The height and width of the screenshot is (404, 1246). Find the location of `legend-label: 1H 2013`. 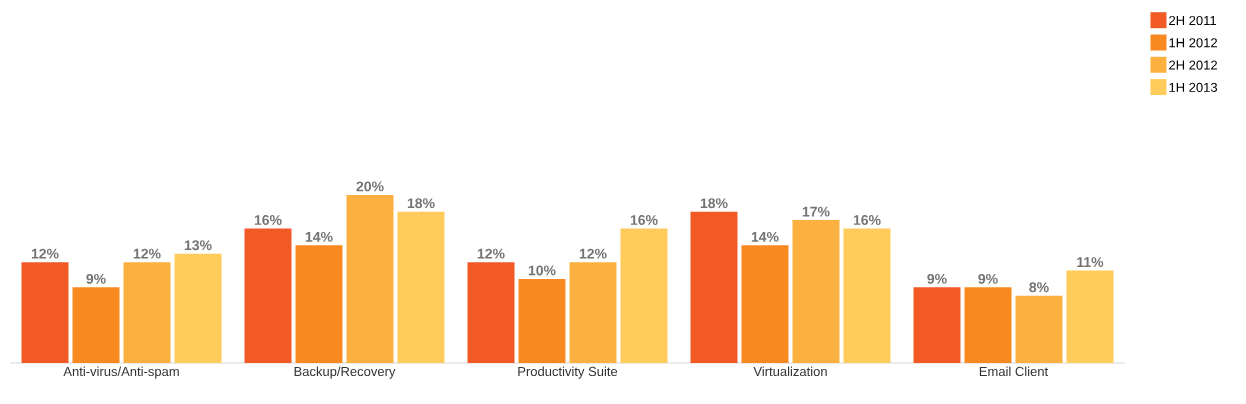

legend-label: 1H 2013 is located at coordinates (1193, 87).